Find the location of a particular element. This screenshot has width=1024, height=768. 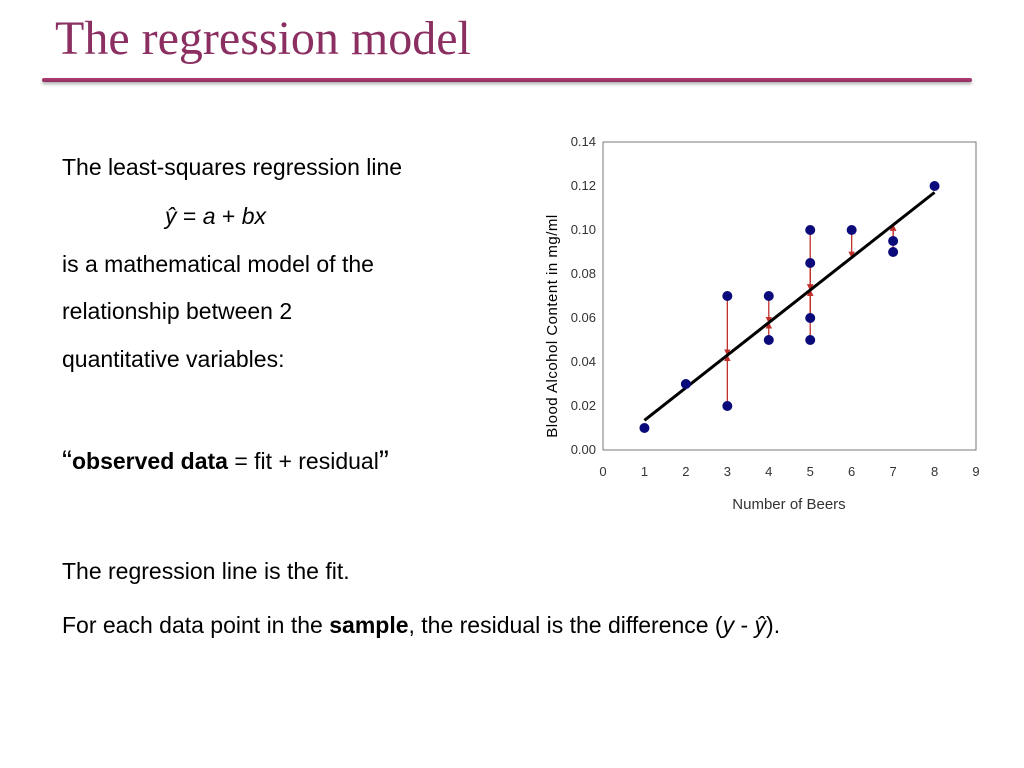

text-regression-fit: The regression line is the fit. is located at coordinates (206, 571).